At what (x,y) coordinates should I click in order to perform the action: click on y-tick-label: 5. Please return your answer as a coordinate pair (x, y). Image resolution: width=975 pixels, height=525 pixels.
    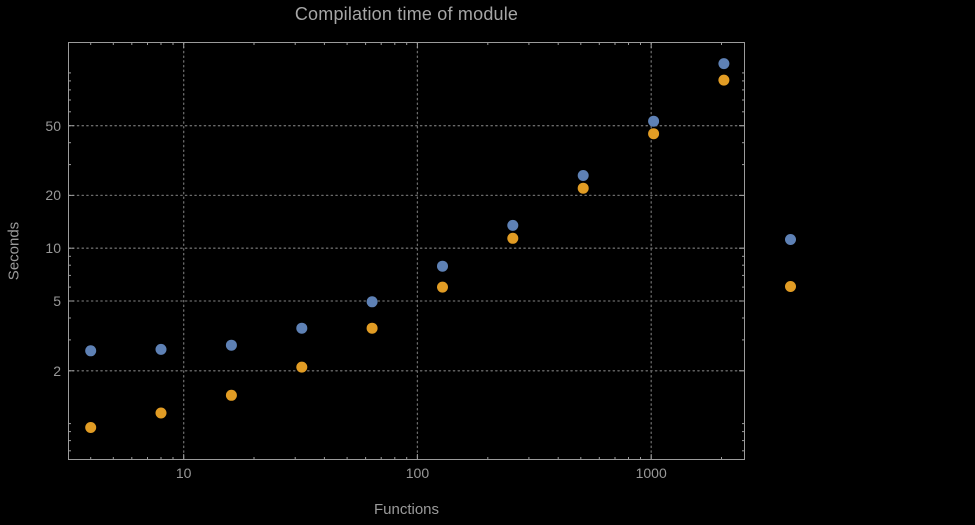
    Looking at the image, I should click on (57, 301).